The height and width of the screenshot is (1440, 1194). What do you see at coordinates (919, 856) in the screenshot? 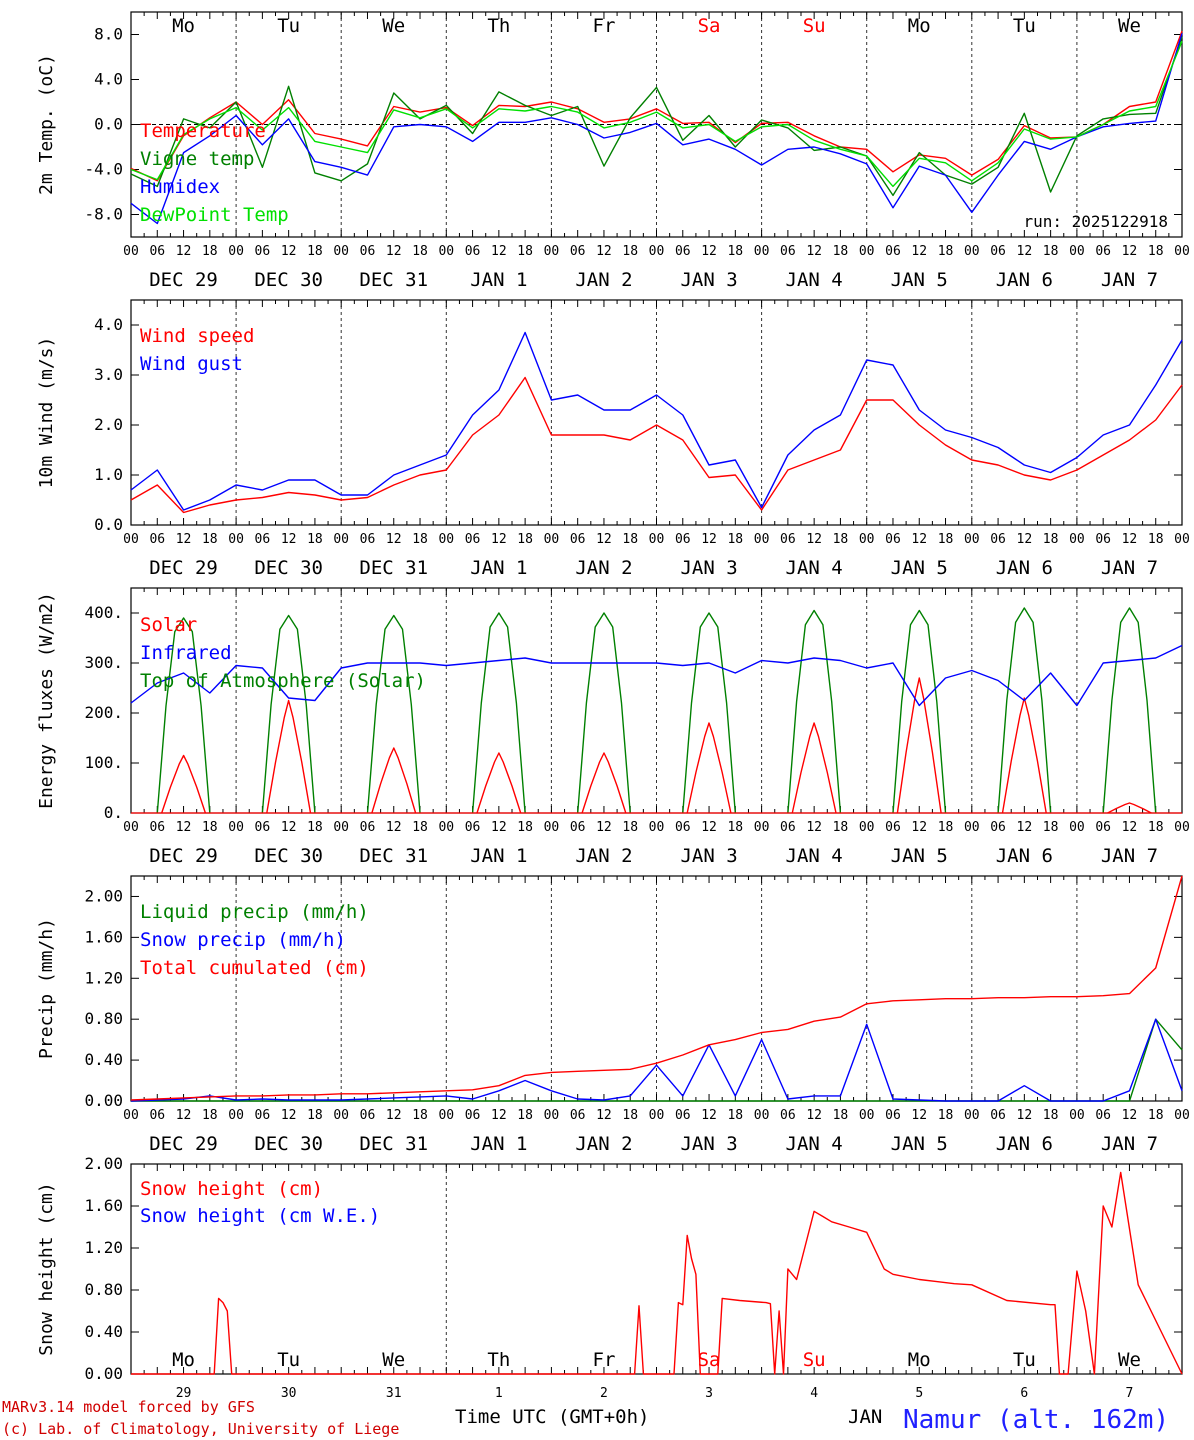
I see `date-label: JAN 5` at bounding box center [919, 856].